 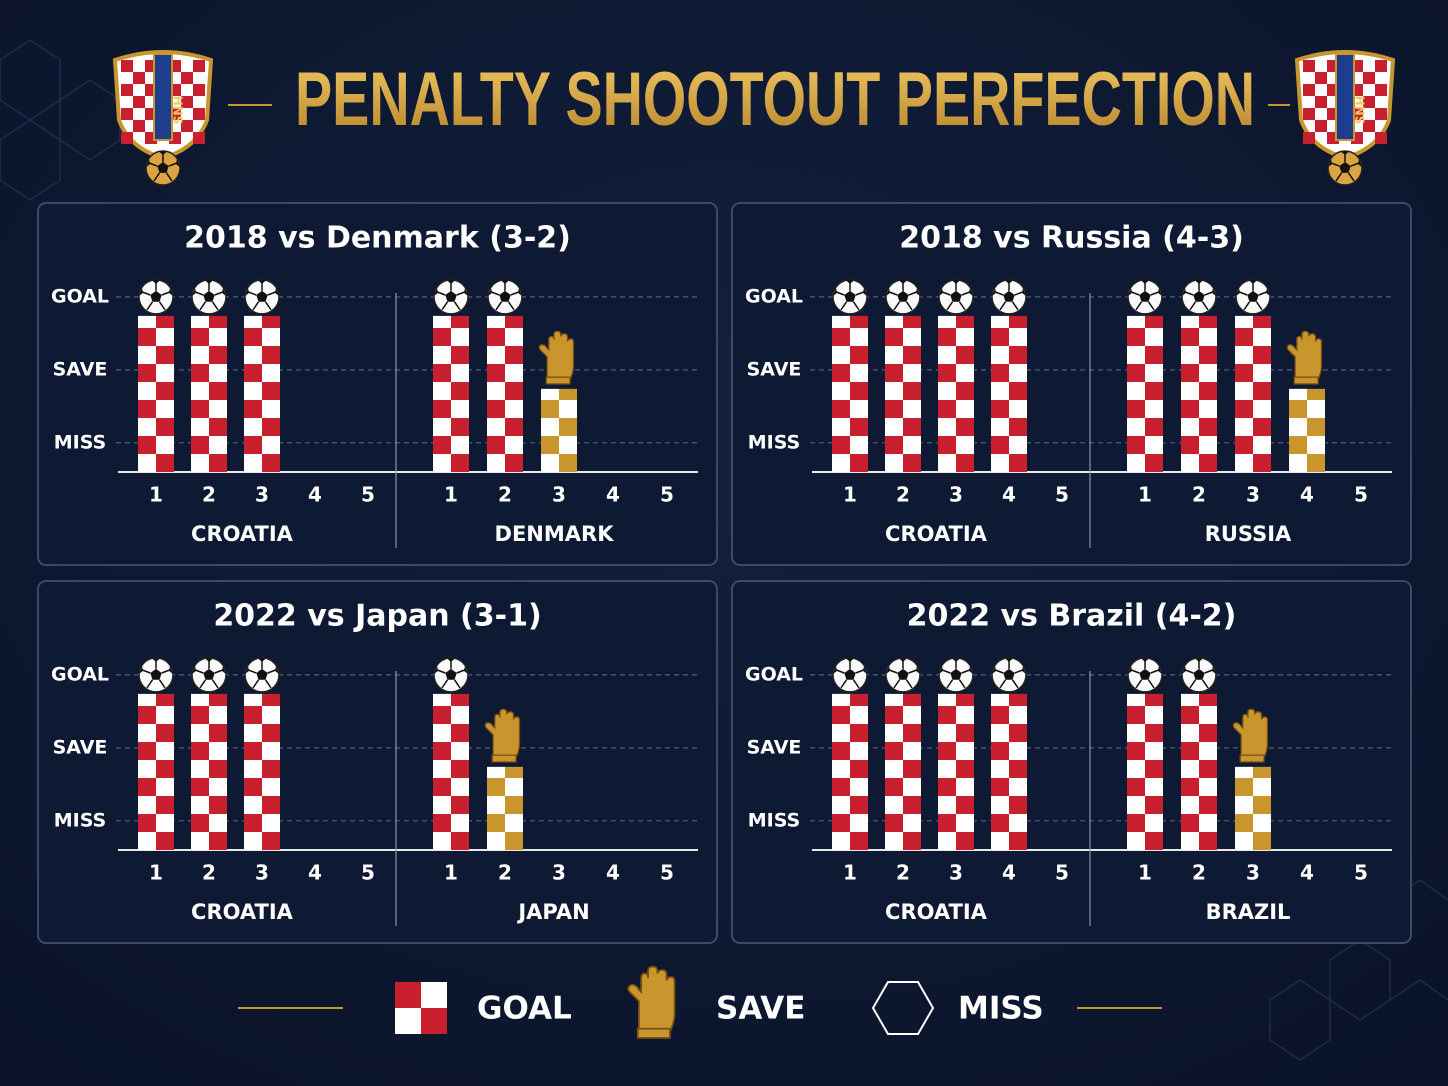 I want to click on legend: GOAL SAVE MISS, so click(x=719, y=1002).